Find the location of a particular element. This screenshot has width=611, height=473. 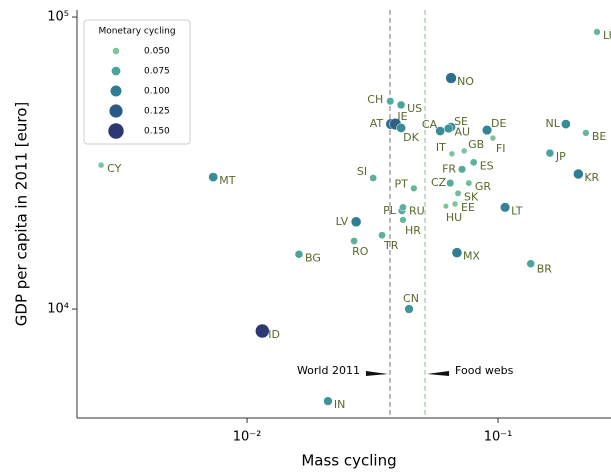

x-tick-label: 10⁻¹ is located at coordinates (498, 437).